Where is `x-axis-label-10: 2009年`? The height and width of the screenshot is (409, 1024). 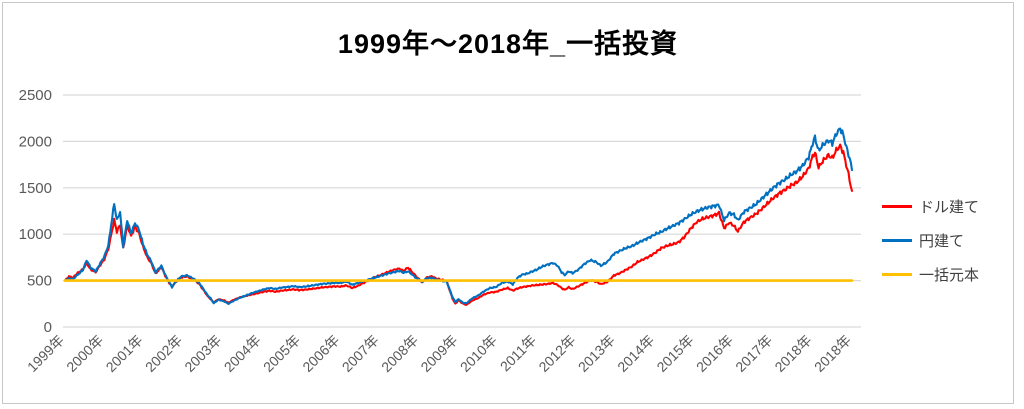 x-axis-label-10: 2009年 is located at coordinates (438, 353).